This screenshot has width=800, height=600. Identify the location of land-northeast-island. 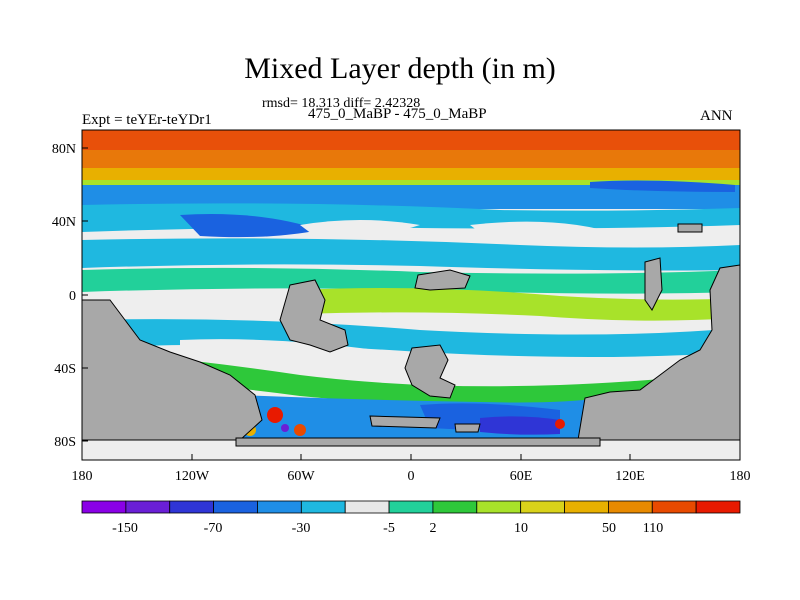
(690, 228).